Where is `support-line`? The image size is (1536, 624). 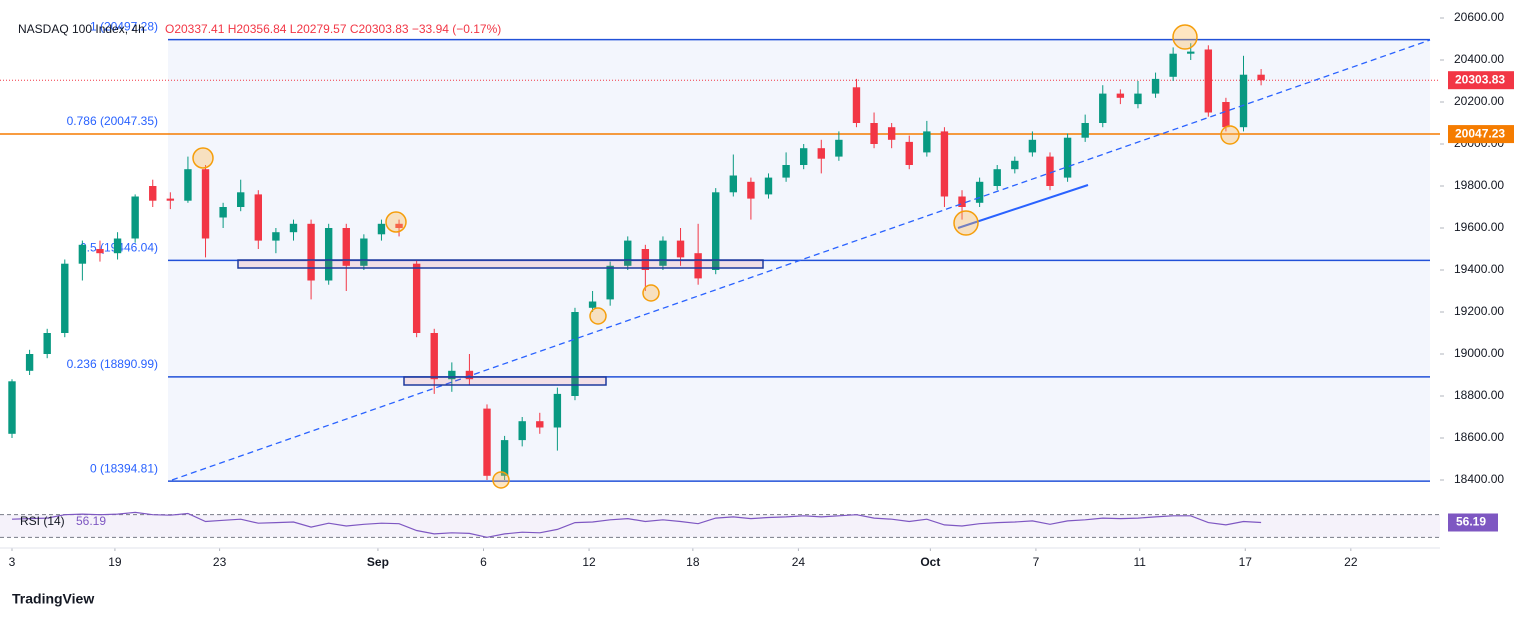
support-line is located at coordinates (1023, 206).